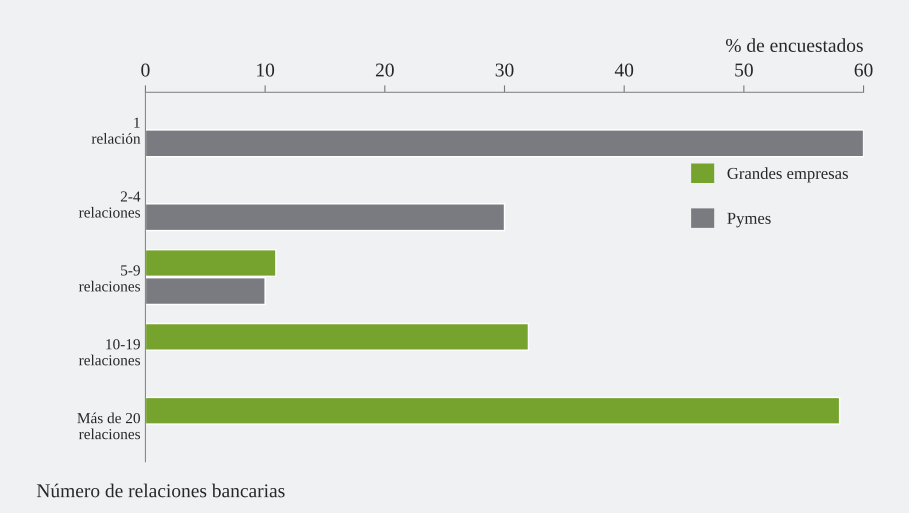 This screenshot has width=909, height=513. What do you see at coordinates (749, 220) in the screenshot?
I see `legend-label: Pymes` at bounding box center [749, 220].